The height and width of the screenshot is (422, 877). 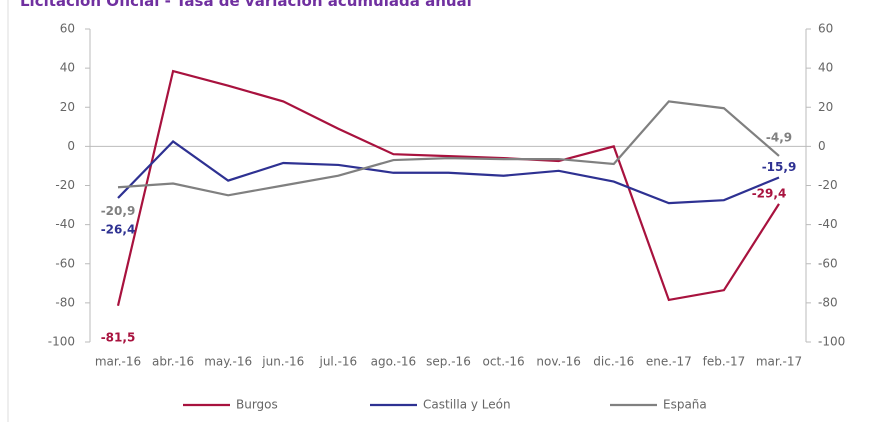 What do you see at coordinates (779, 167) in the screenshot?
I see `value-label: -15,9` at bounding box center [779, 167].